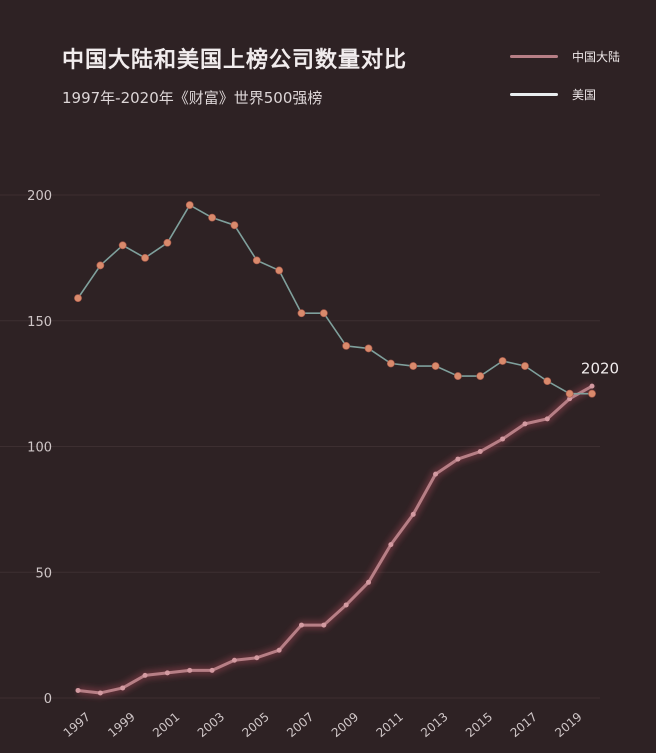 The height and width of the screenshot is (753, 656). What do you see at coordinates (534, 94) in the screenshot?
I see `legend-swatch-usa` at bounding box center [534, 94].